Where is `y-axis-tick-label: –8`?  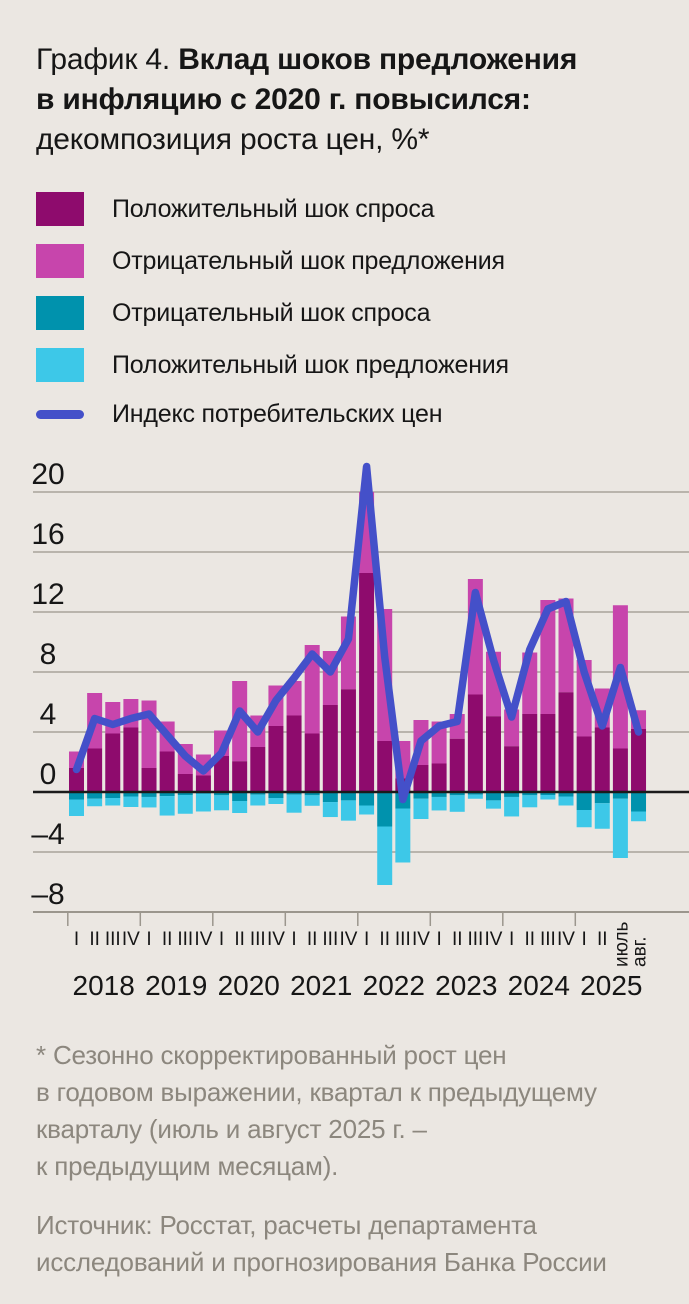
y-axis-tick-label: –8 is located at coordinates (47, 894).